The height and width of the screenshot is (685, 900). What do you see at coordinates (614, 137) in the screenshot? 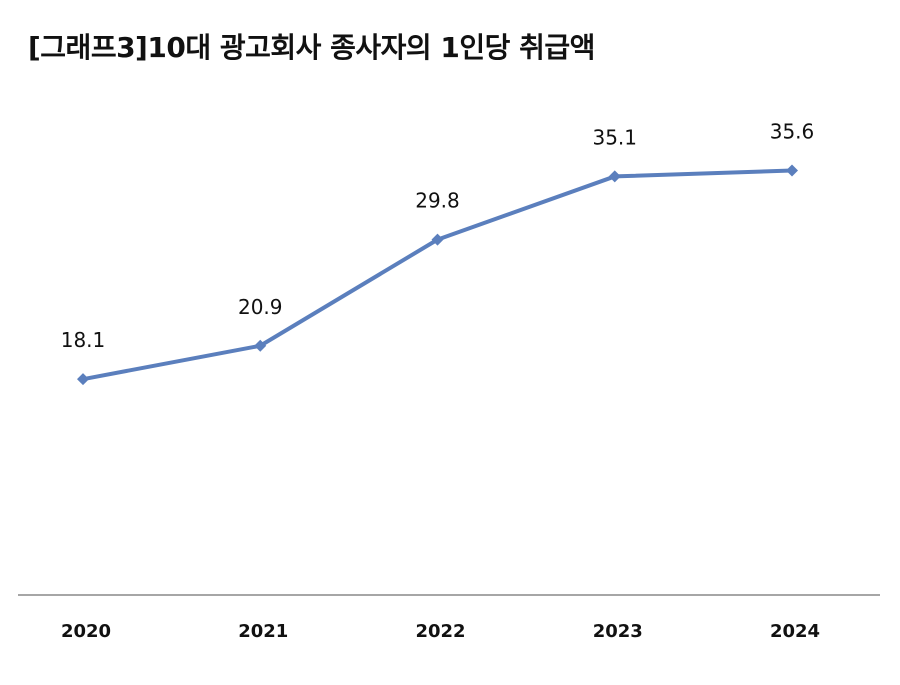
I see `data-label: 35.1` at bounding box center [614, 137].